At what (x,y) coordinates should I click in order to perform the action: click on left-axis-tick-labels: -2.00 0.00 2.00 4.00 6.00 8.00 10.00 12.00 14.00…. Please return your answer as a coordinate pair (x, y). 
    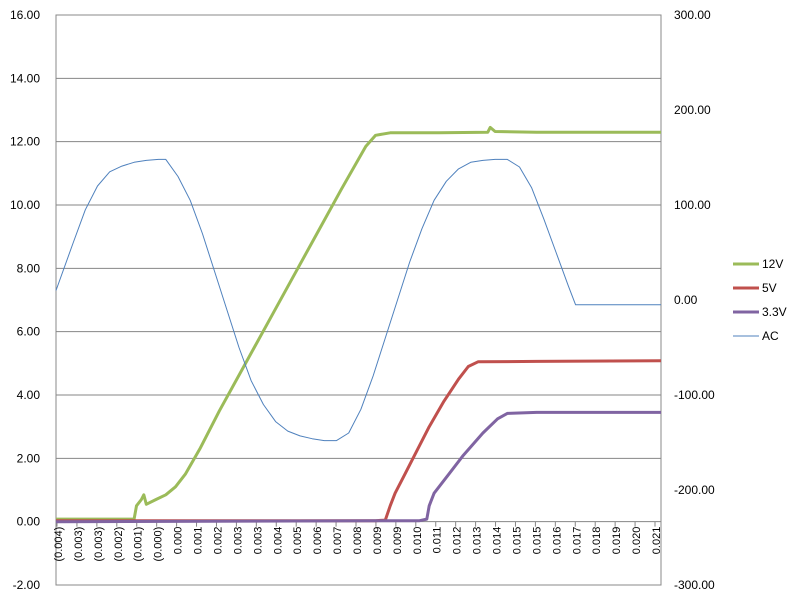
    Looking at the image, I should click on (25, 300).